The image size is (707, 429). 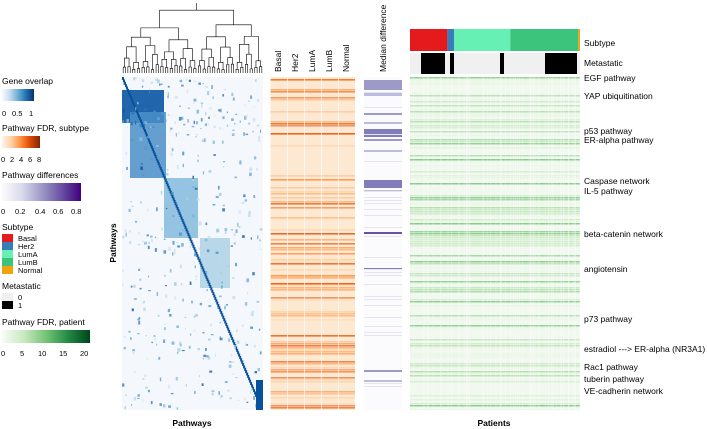 I want to click on pathway-label: YAP ubiquitination, so click(x=618, y=96).